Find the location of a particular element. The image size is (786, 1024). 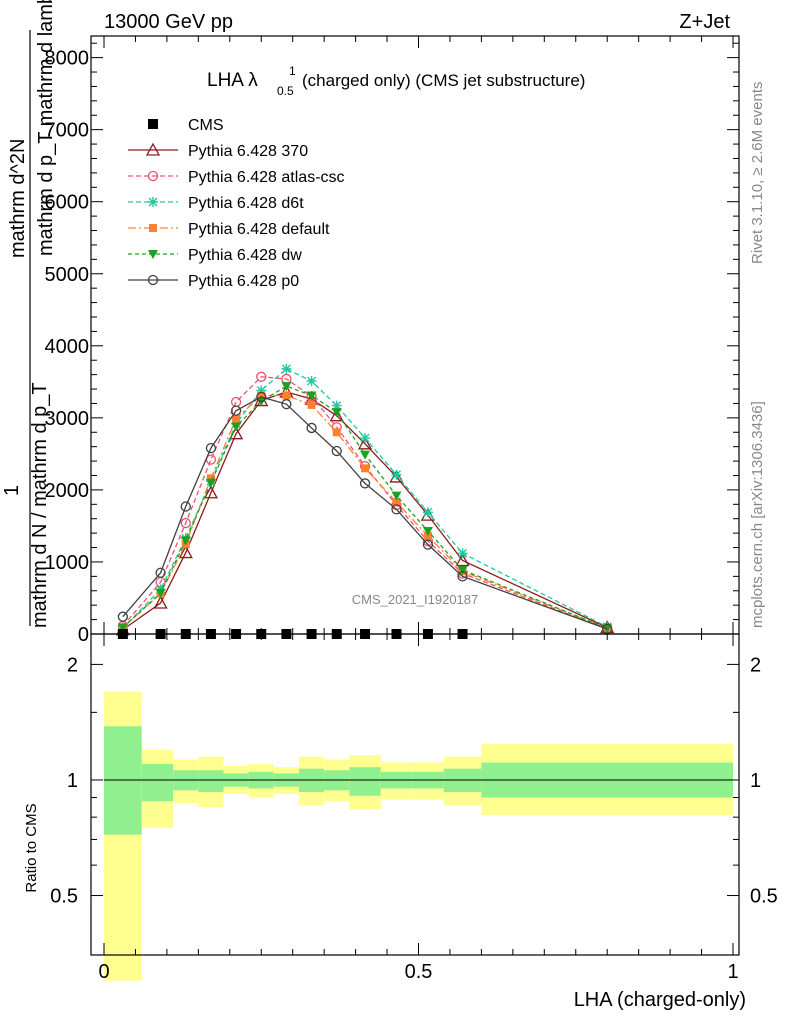

plot-title-main: LHA λ is located at coordinates (232, 80).